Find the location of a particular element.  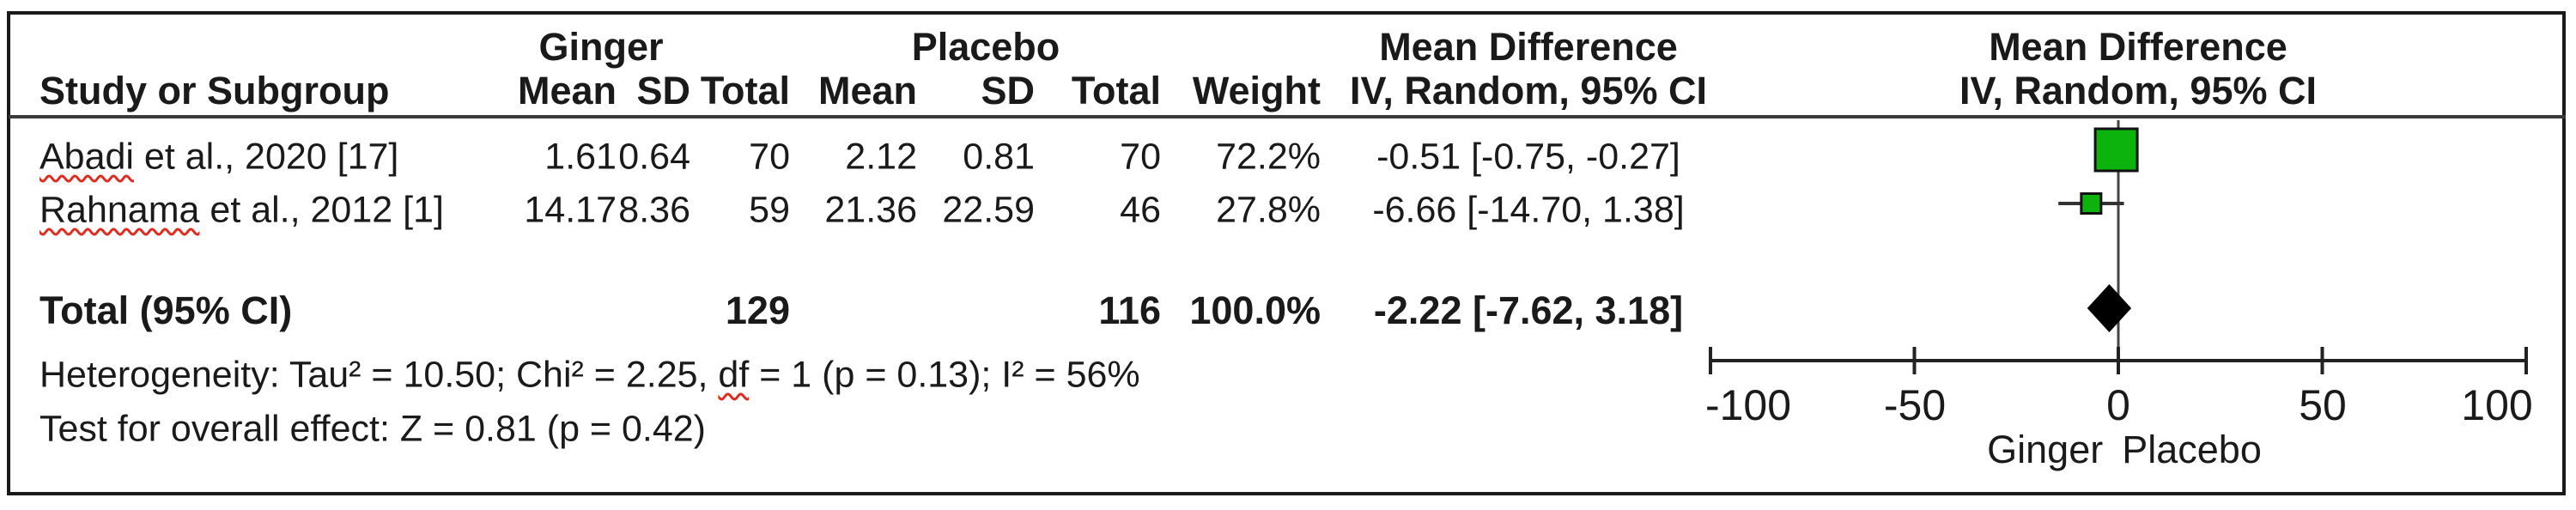

total-weight-value: 100.0% is located at coordinates (1255, 310).